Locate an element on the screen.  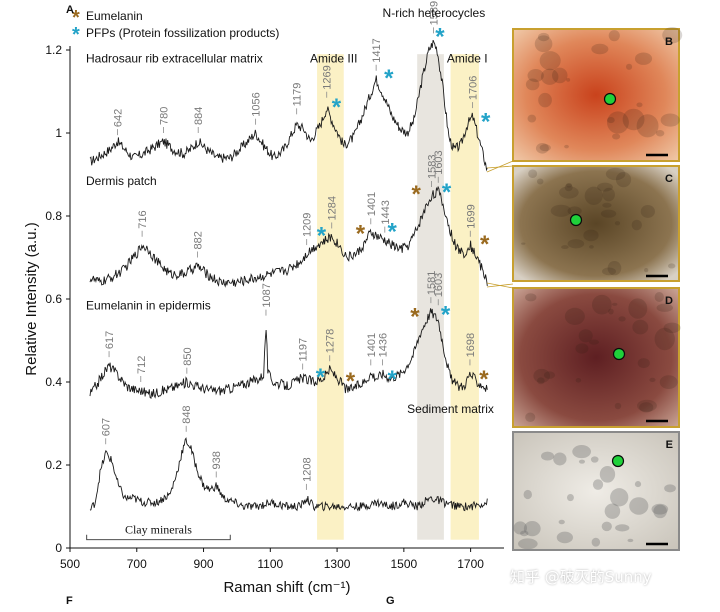
peak-label: 1589 is located at coordinates (435, 13).